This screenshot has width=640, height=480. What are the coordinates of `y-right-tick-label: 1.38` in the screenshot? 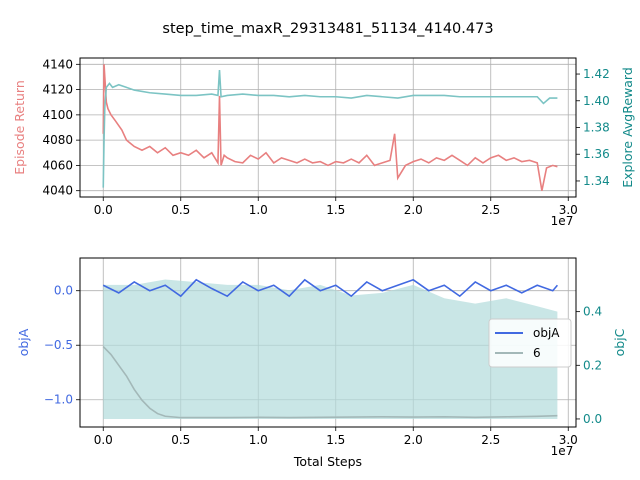 It's located at (596, 128).